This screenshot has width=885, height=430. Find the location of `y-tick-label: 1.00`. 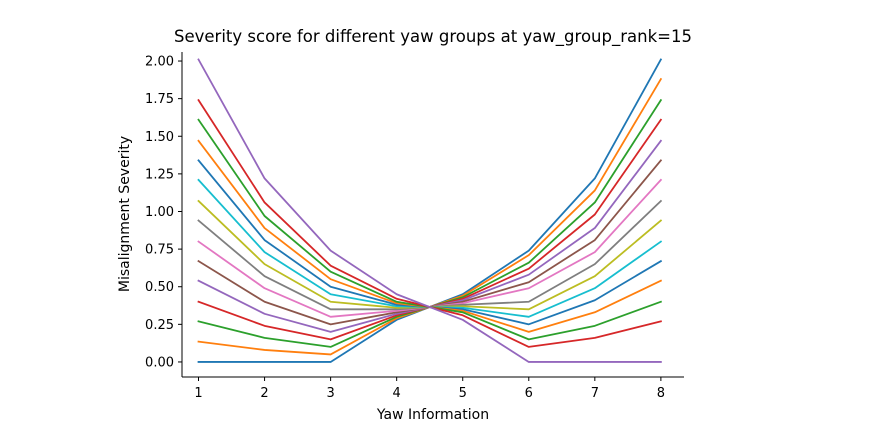

y-tick-label: 1.00 is located at coordinates (159, 212).